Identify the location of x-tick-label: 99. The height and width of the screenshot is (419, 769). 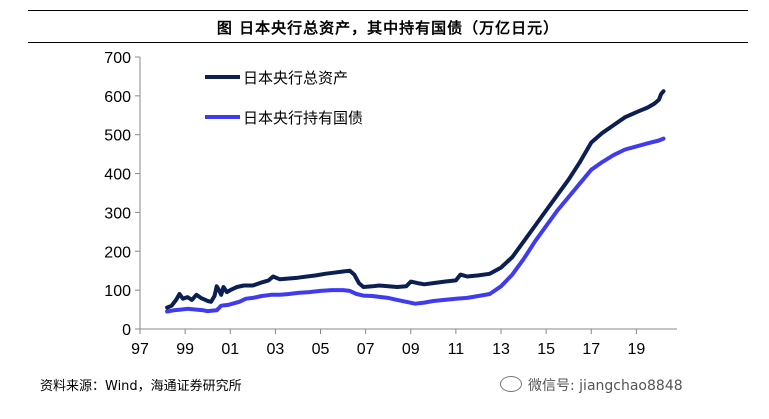
(185, 349).